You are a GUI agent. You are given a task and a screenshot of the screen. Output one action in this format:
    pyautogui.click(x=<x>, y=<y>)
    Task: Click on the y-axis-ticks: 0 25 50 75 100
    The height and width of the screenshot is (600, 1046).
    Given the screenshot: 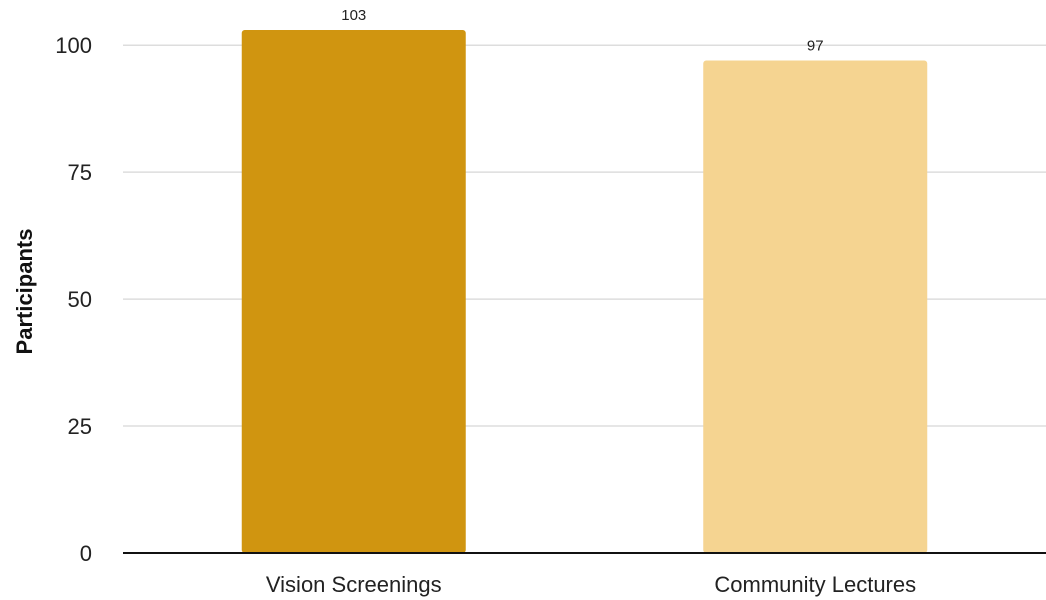 What is the action you would take?
    pyautogui.click(x=73, y=299)
    